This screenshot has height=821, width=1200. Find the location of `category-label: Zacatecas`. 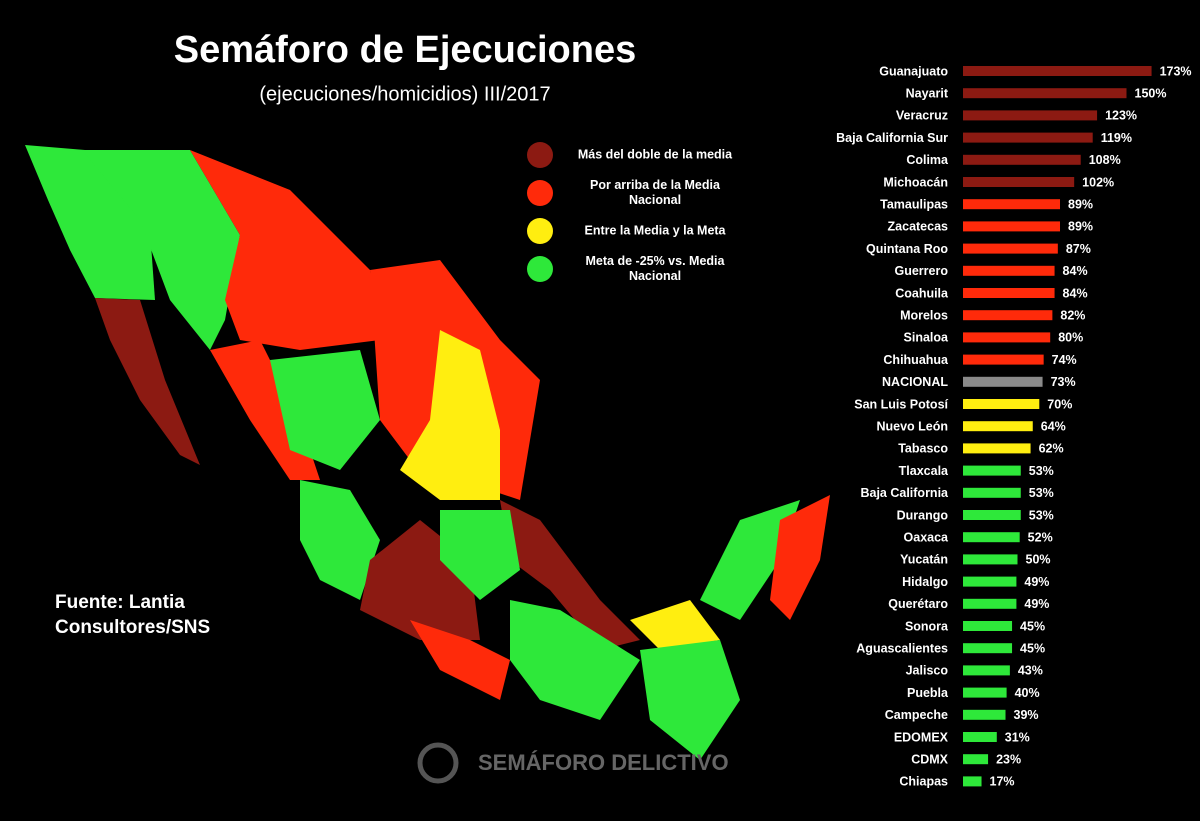

category-label: Zacatecas is located at coordinates (918, 227).